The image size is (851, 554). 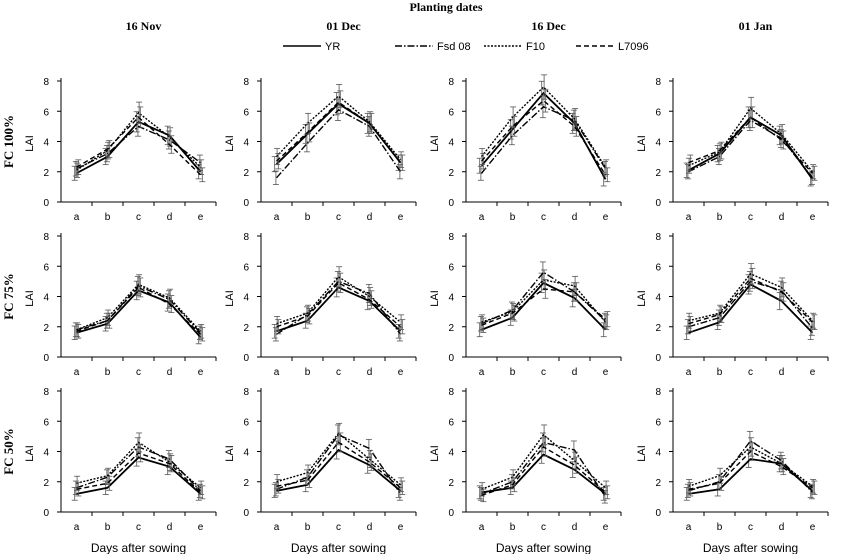 I want to click on panel-fc-75-01-dec: 0 2 4 6 8 a b c d e LAI, so click(x=320, y=305).